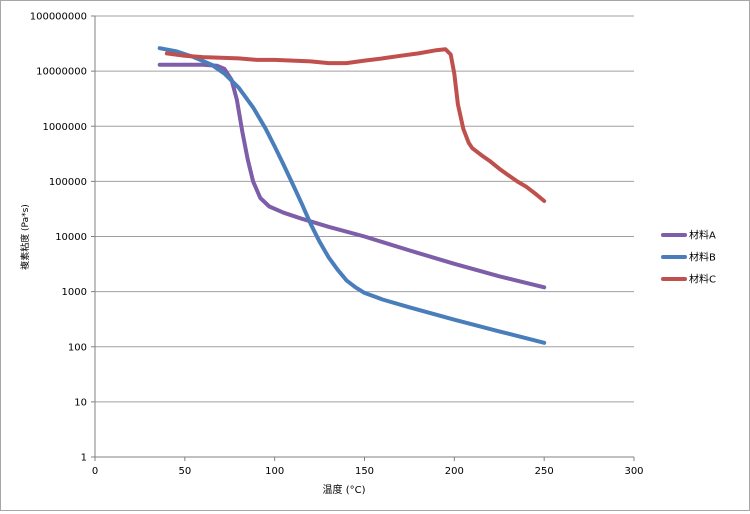  I want to click on legend: 材料A 材料B 材料C, so click(688, 257).